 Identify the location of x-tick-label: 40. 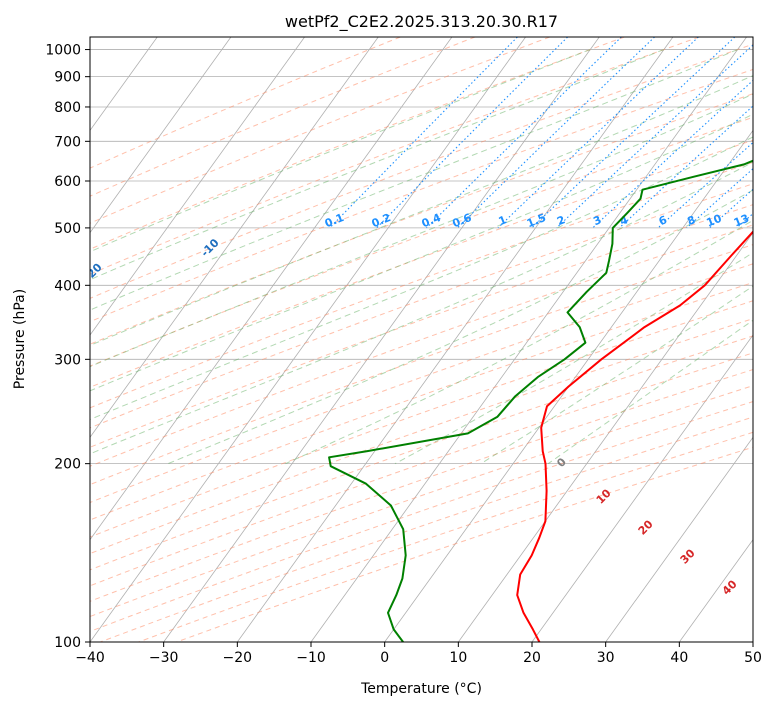
(679, 658).